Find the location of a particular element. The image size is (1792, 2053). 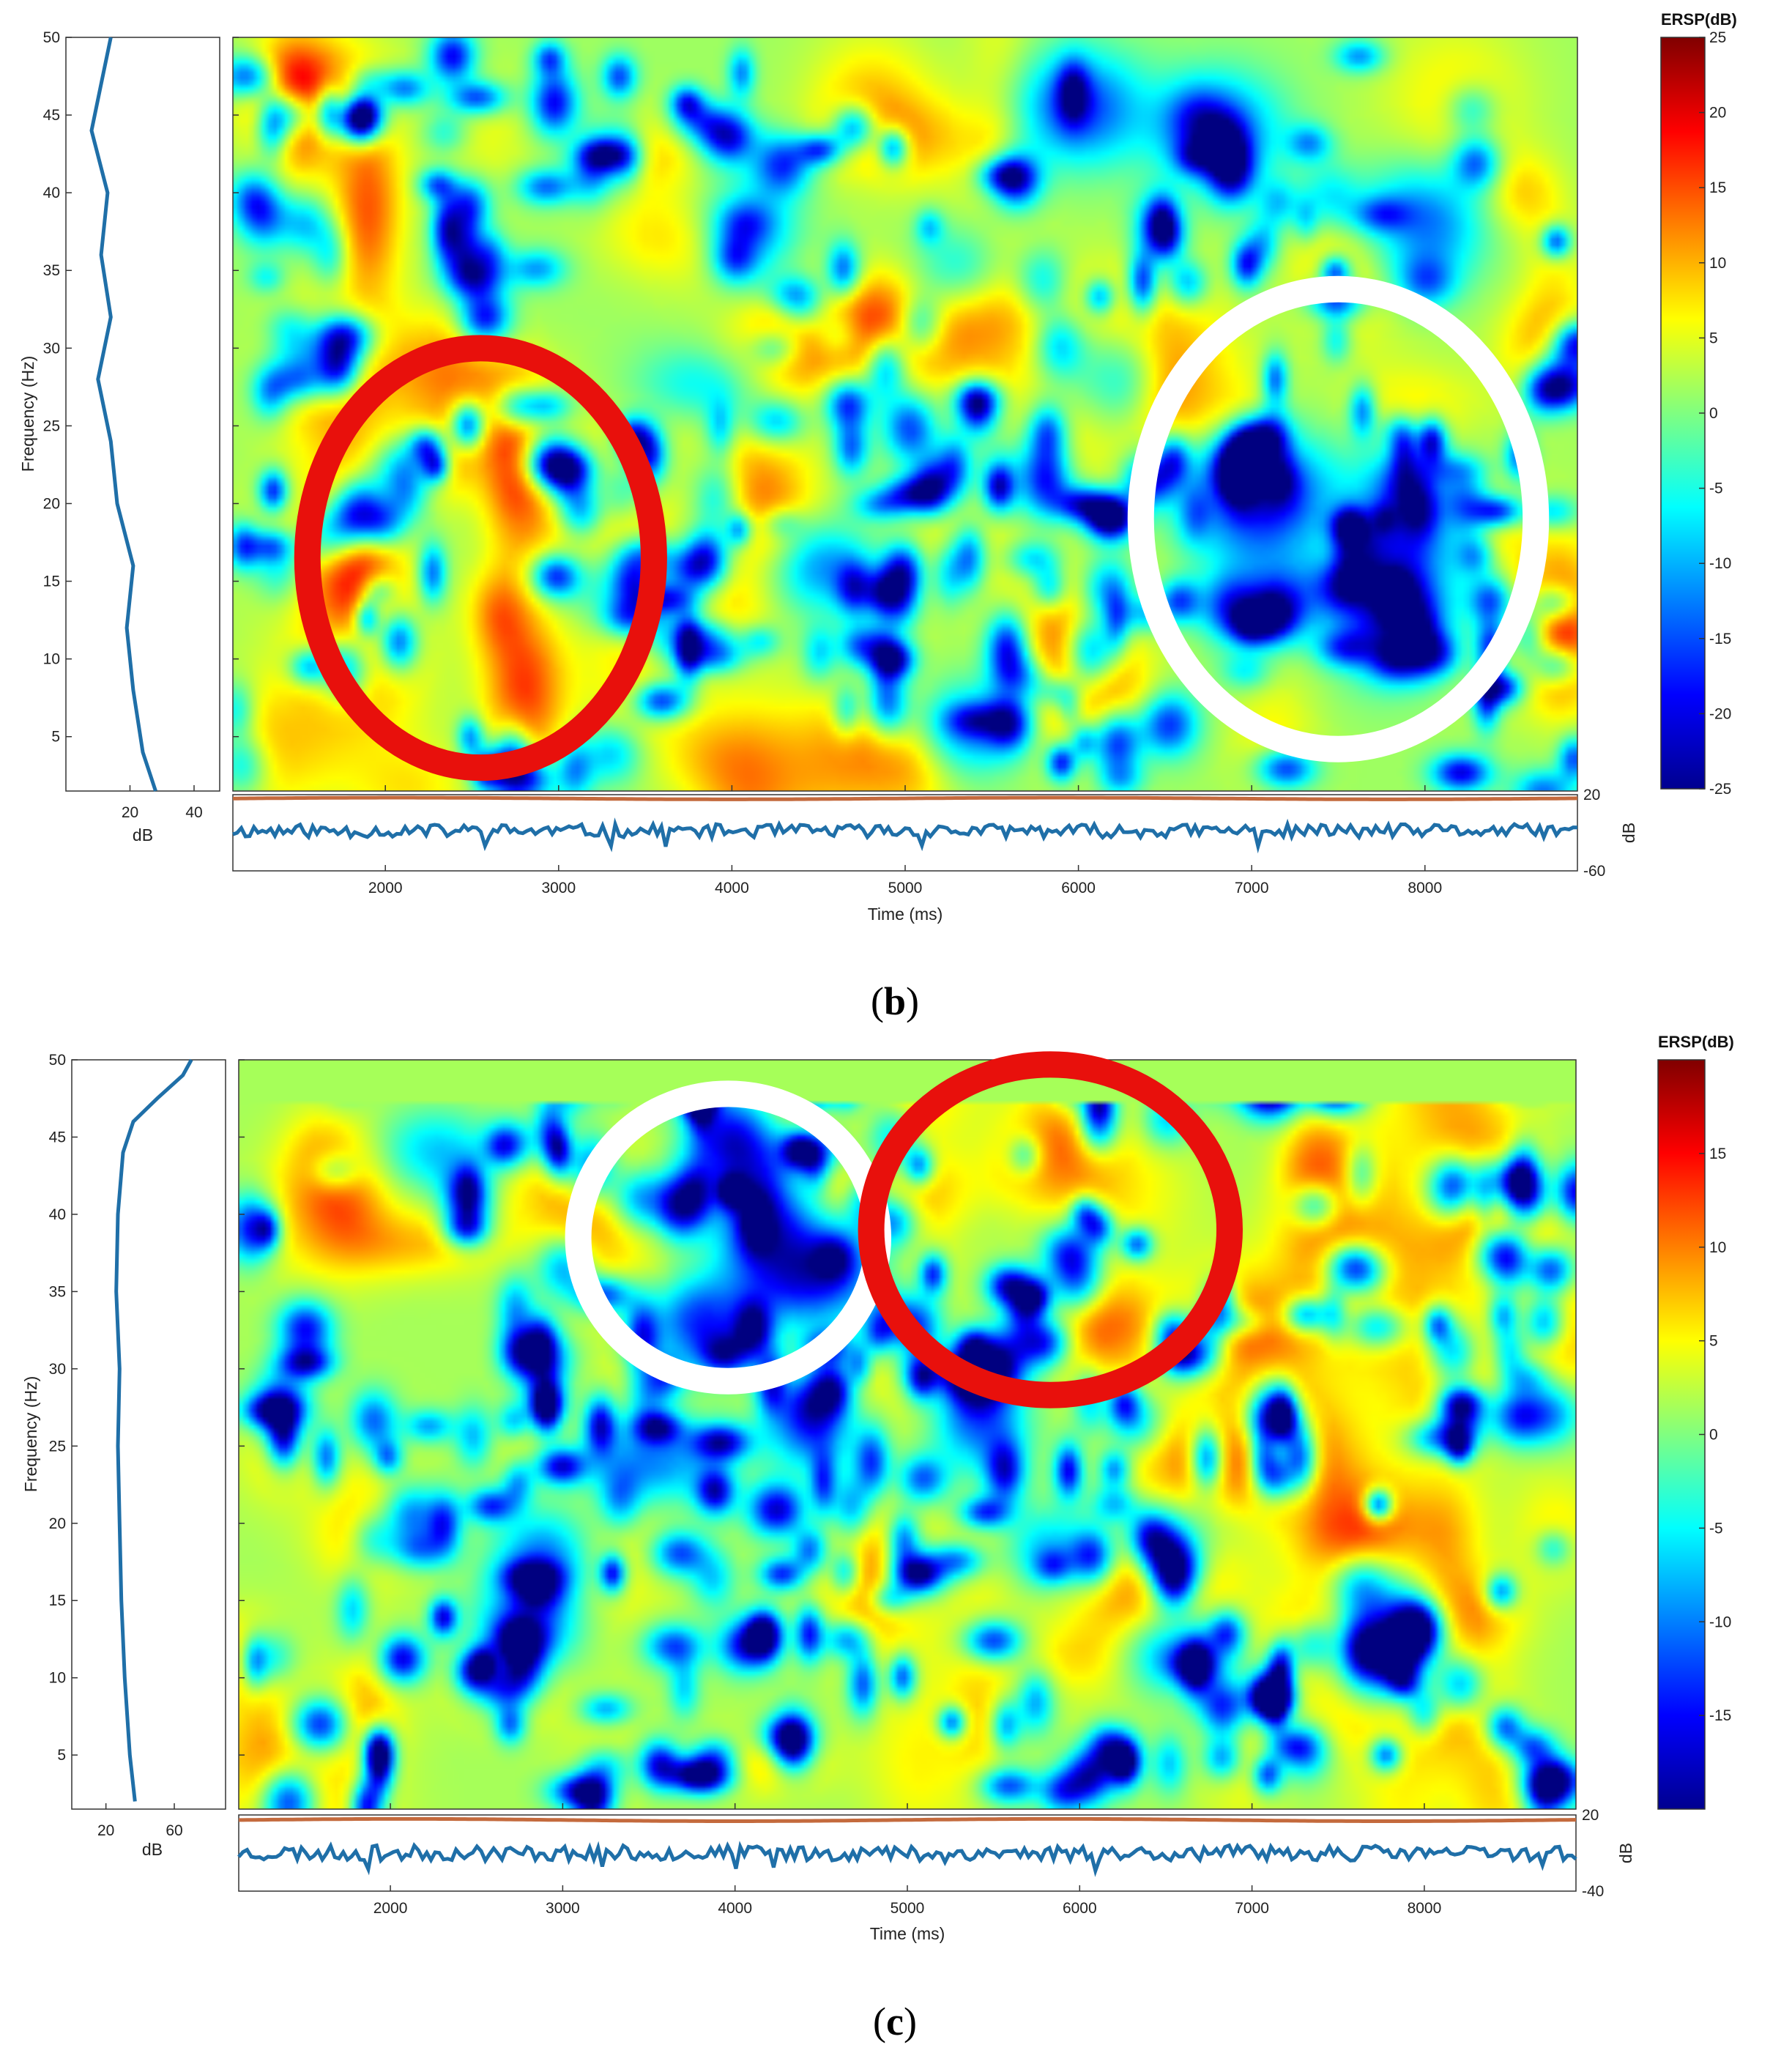

colorbar-tick-label: 20 is located at coordinates (1717, 114).